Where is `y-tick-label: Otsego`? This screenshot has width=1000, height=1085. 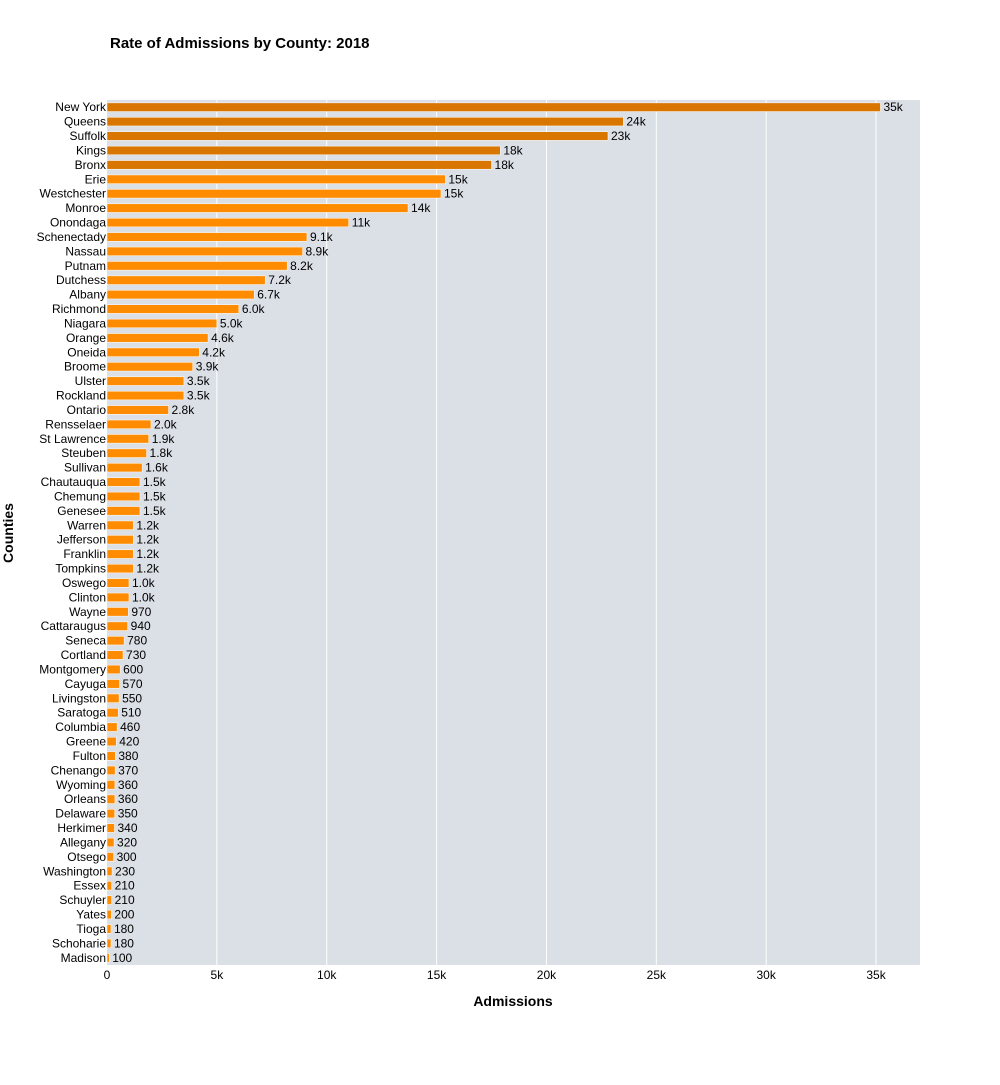 y-tick-label: Otsego is located at coordinates (86, 857).